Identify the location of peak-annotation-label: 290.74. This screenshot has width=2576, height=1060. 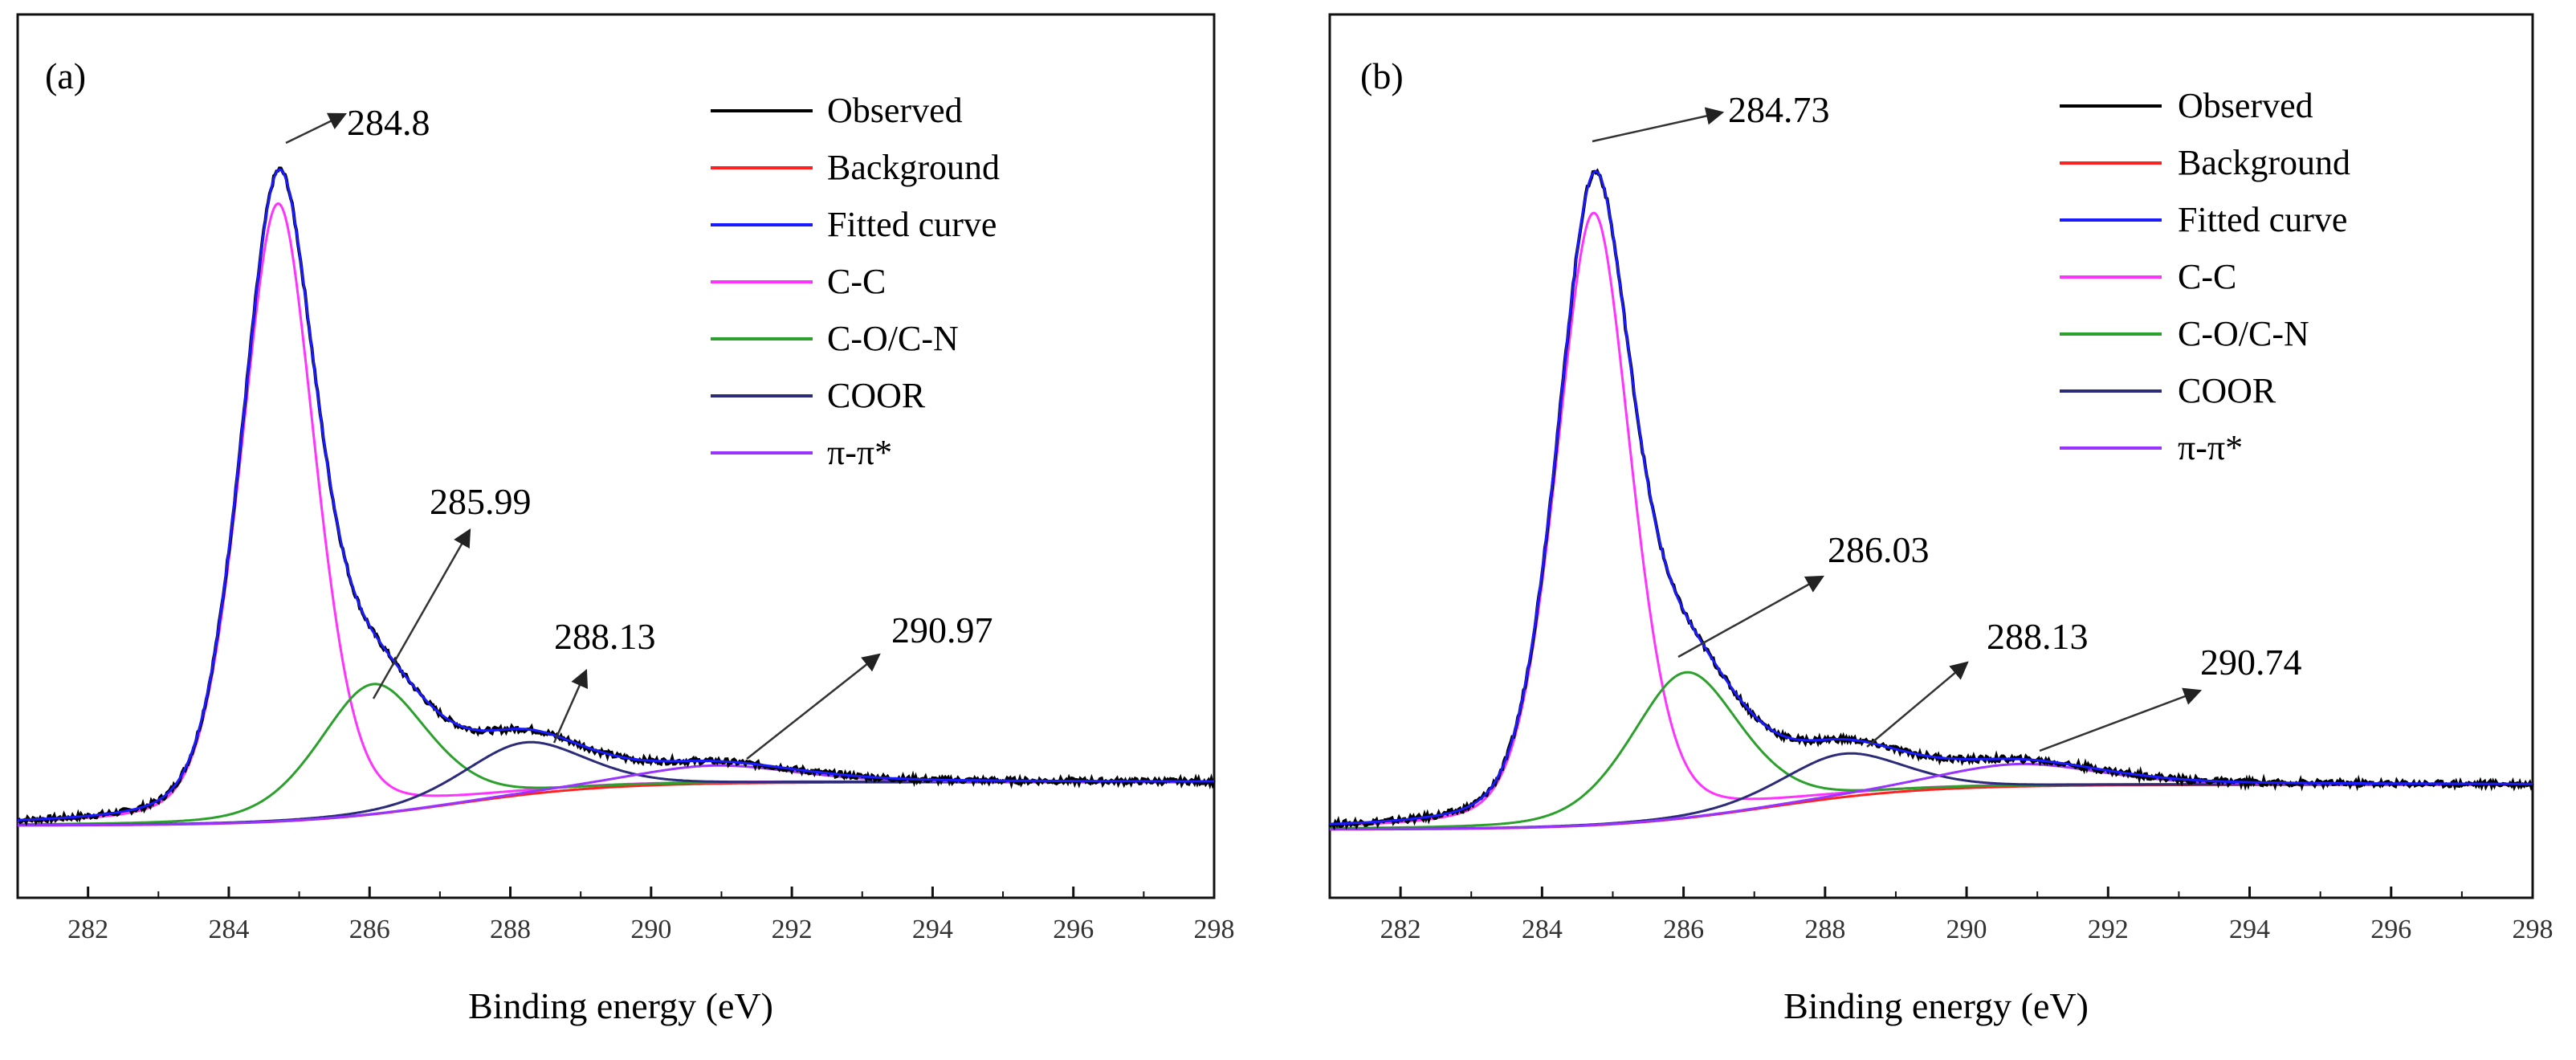
(2251, 662).